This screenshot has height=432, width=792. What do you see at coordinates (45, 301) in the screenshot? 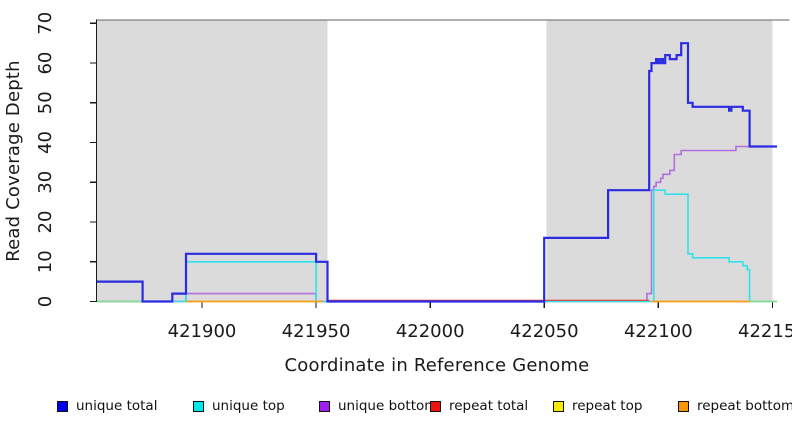
I see `y-tick-label: 0` at bounding box center [45, 301].